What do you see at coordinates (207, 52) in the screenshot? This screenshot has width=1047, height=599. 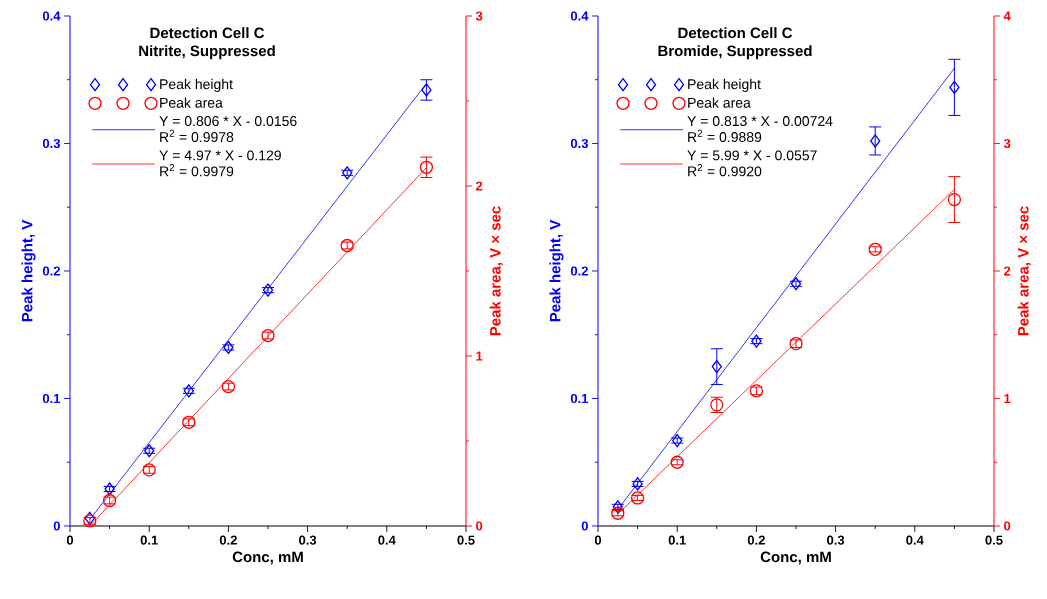 I see `text: Nitrite, Suppressed` at bounding box center [207, 52].